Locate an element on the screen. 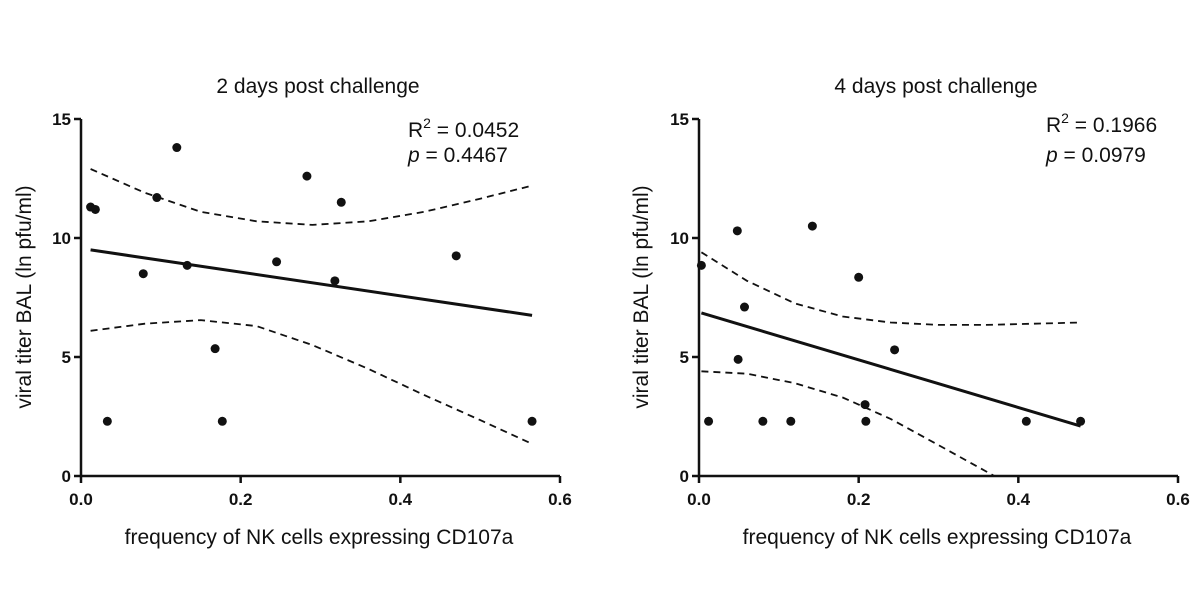 The height and width of the screenshot is (600, 1200). chart-title: 4 days post challenge is located at coordinates (935, 86).